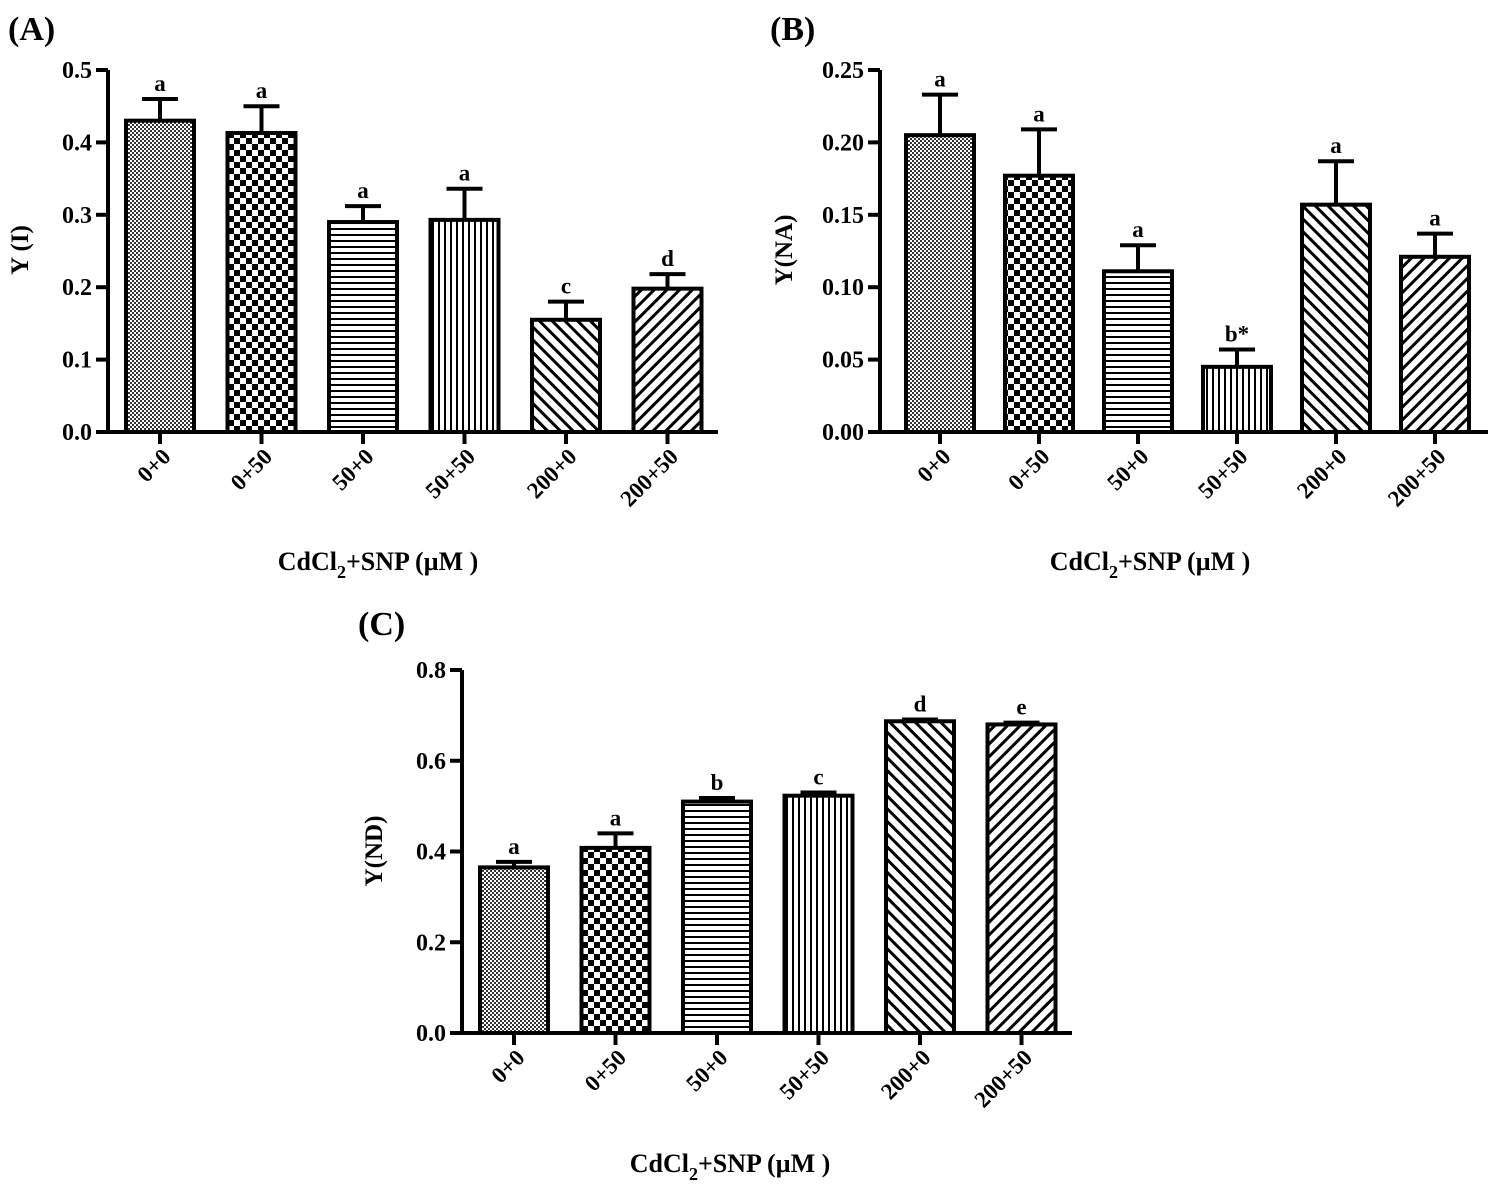 The width and height of the screenshot is (1490, 1184). What do you see at coordinates (1237, 333) in the screenshot?
I see `significance-label: b*` at bounding box center [1237, 333].